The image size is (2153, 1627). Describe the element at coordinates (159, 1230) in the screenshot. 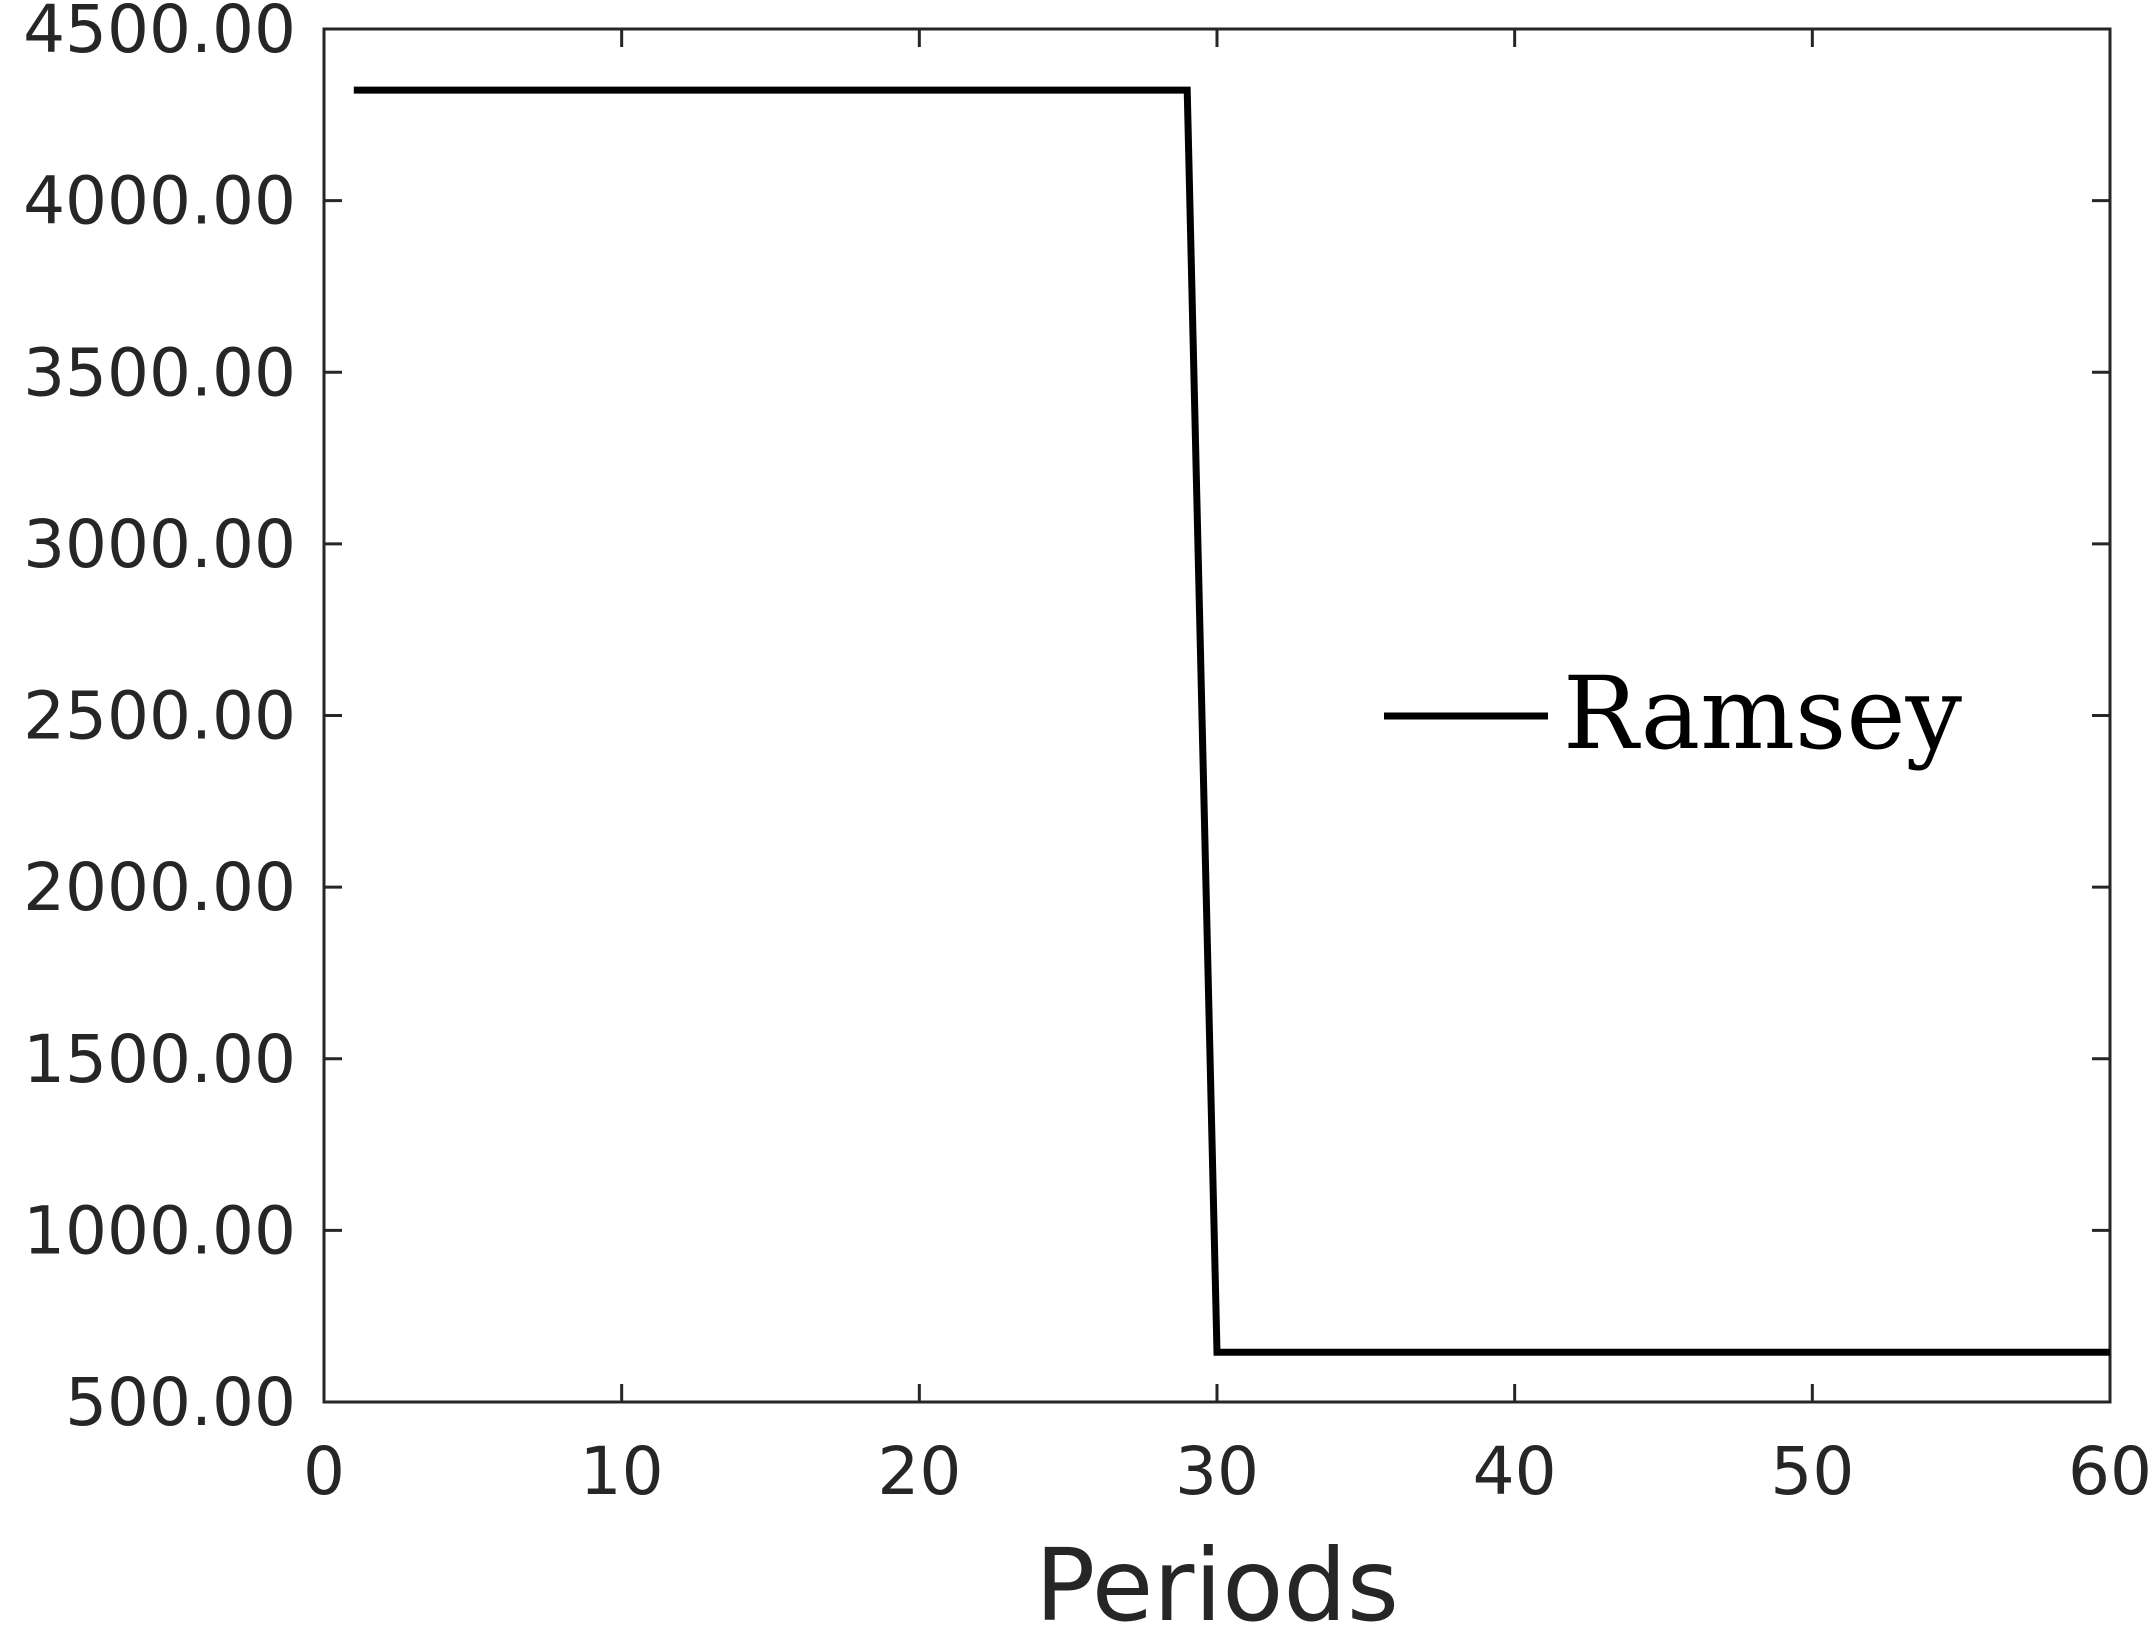

I see `y-tick-label: 1000.00` at that location.